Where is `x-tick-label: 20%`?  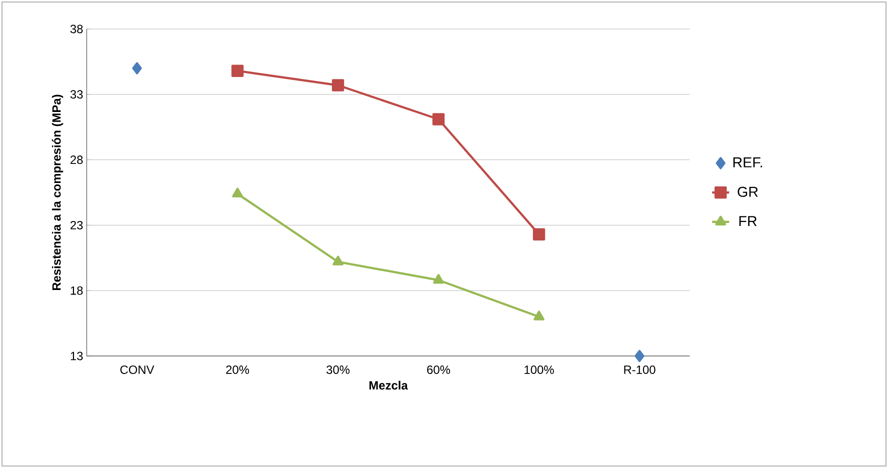
x-tick-label: 20% is located at coordinates (238, 370).